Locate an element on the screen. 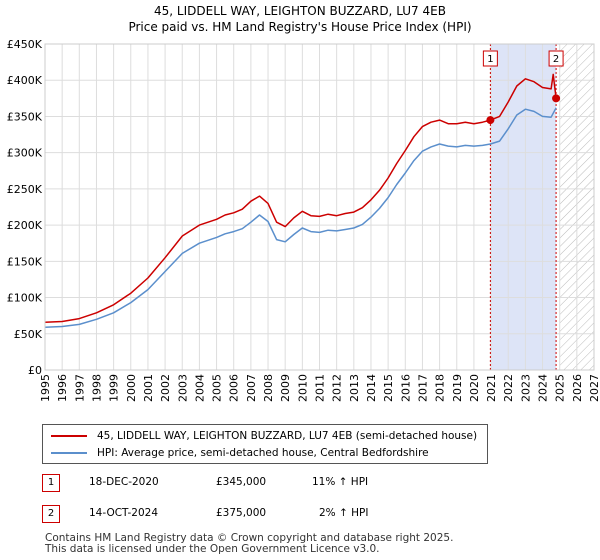  x-tick-label: 1999 is located at coordinates (114, 388).